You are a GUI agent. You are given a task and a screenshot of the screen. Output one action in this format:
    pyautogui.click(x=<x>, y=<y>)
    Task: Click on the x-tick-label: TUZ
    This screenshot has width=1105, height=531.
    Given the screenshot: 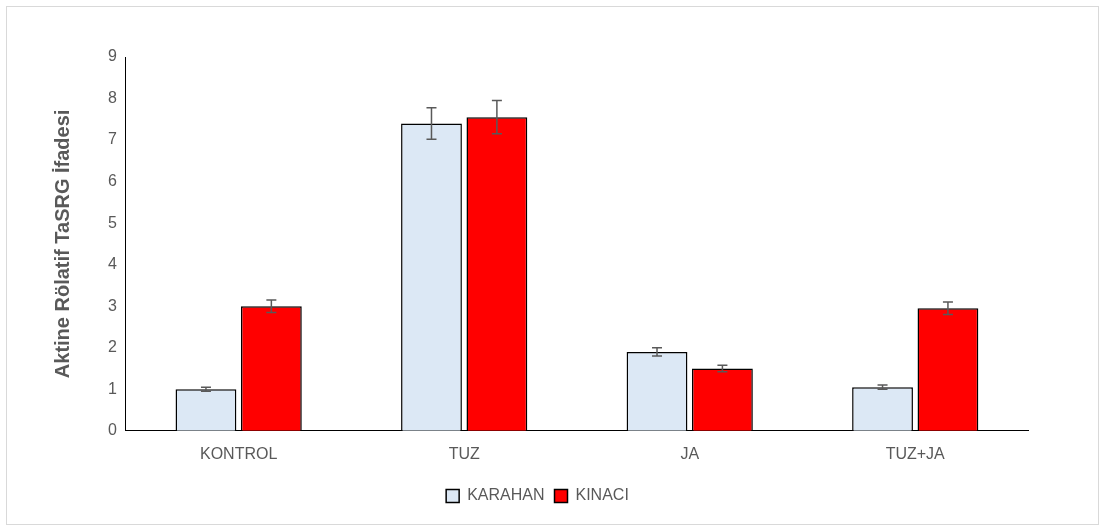 What is the action you would take?
    pyautogui.click(x=464, y=453)
    